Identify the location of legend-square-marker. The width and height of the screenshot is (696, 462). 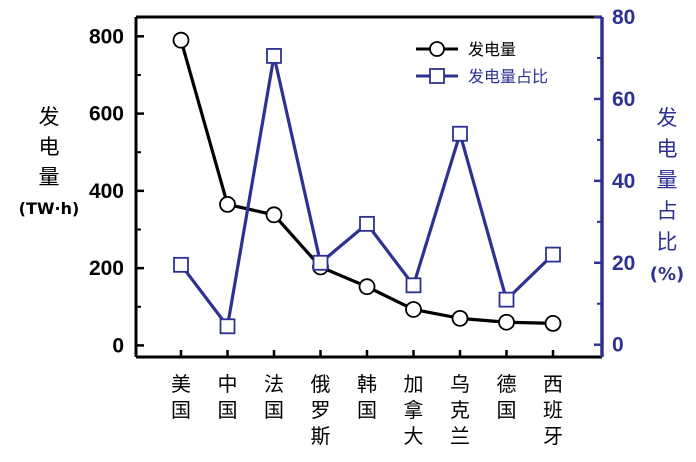
(437, 76).